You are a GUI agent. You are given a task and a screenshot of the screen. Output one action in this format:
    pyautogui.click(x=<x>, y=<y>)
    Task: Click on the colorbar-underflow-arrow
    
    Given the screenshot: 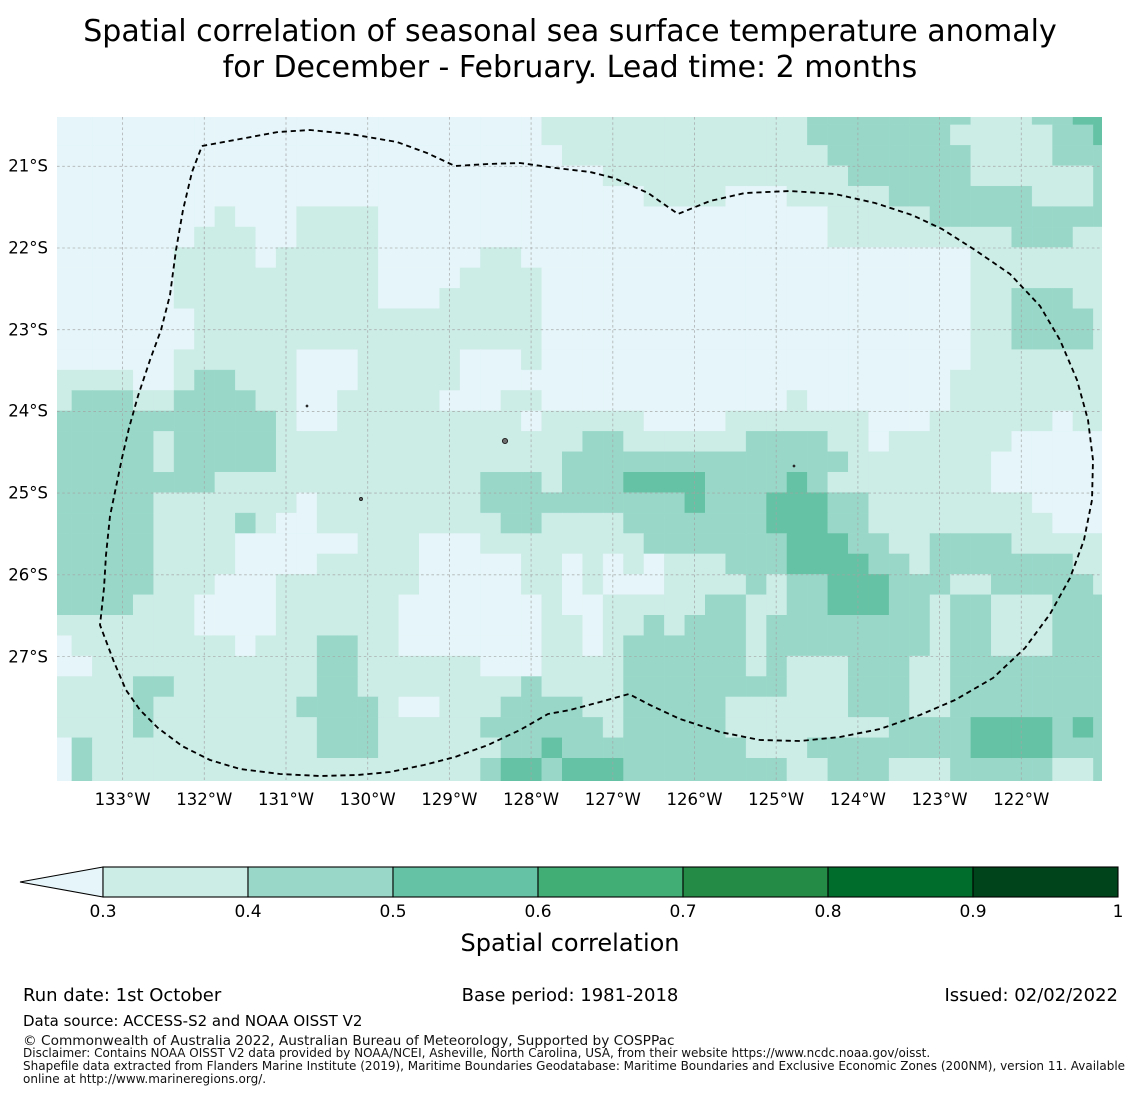 What is the action you would take?
    pyautogui.click(x=61, y=882)
    